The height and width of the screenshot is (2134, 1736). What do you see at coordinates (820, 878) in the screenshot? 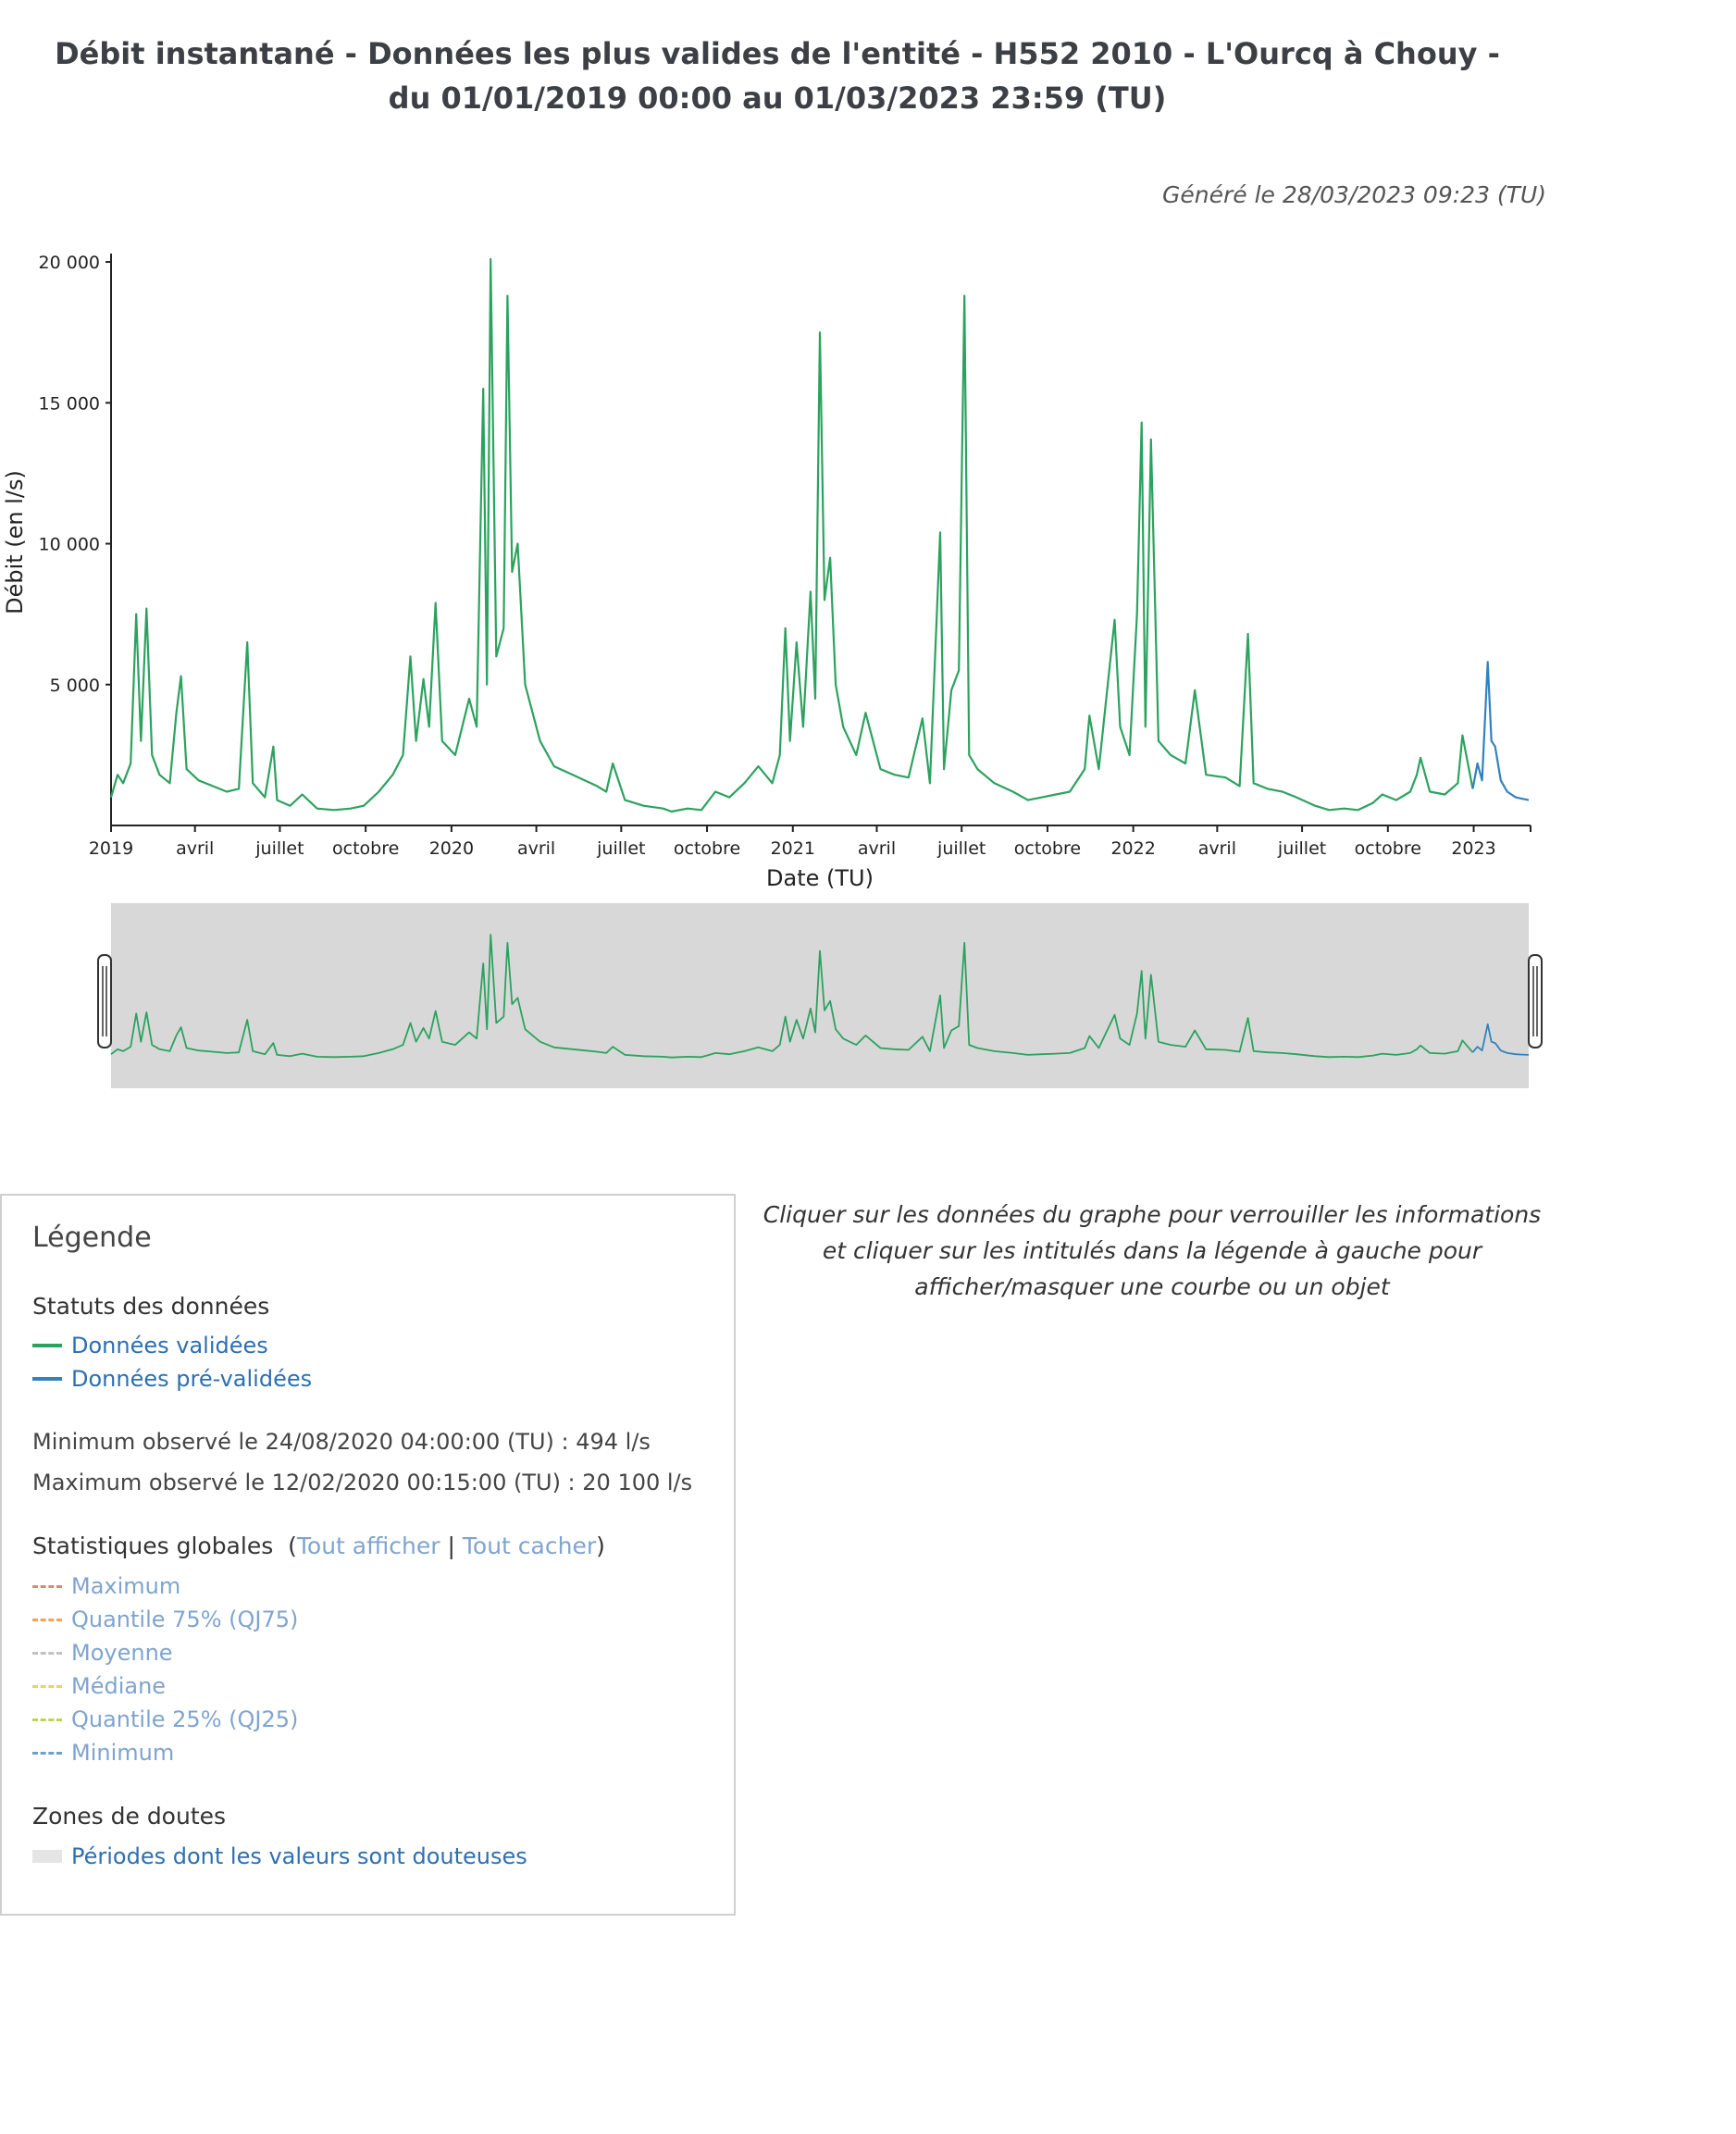
I see `x-axis-label: Date (TU)` at bounding box center [820, 878].